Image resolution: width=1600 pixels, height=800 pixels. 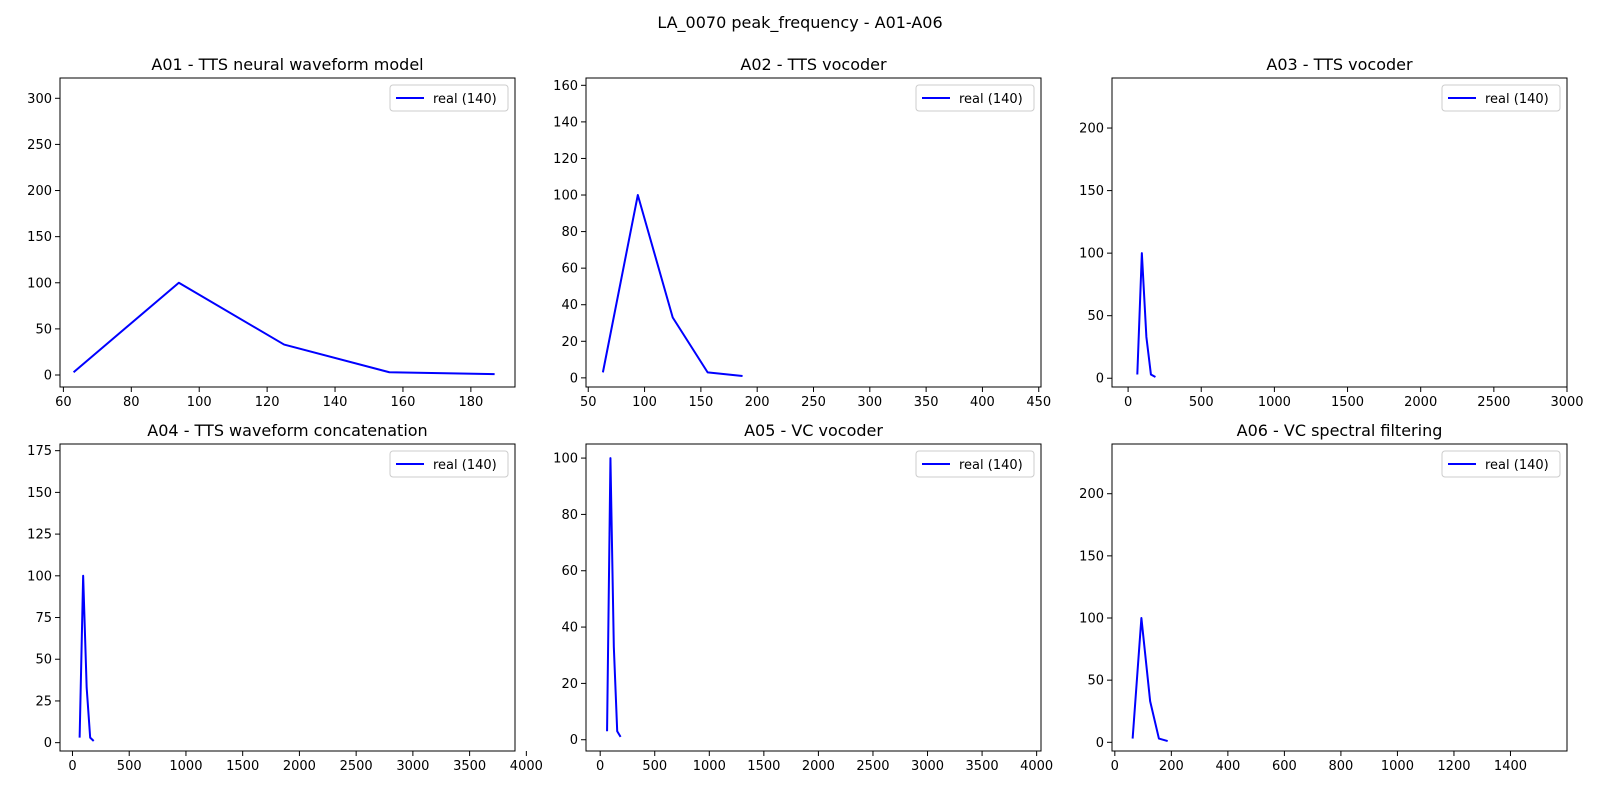 I want to click on y-tick-label: 300, so click(x=39, y=99).